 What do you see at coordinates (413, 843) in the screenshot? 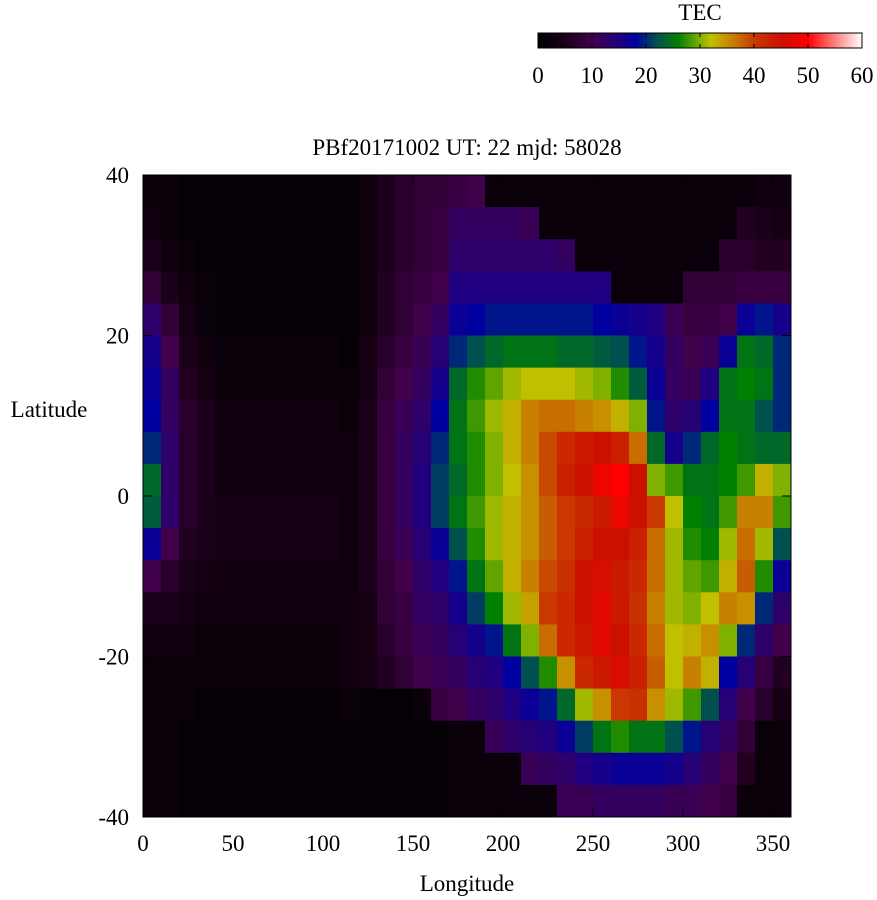
I see `x-tick-label: 150` at bounding box center [413, 843].